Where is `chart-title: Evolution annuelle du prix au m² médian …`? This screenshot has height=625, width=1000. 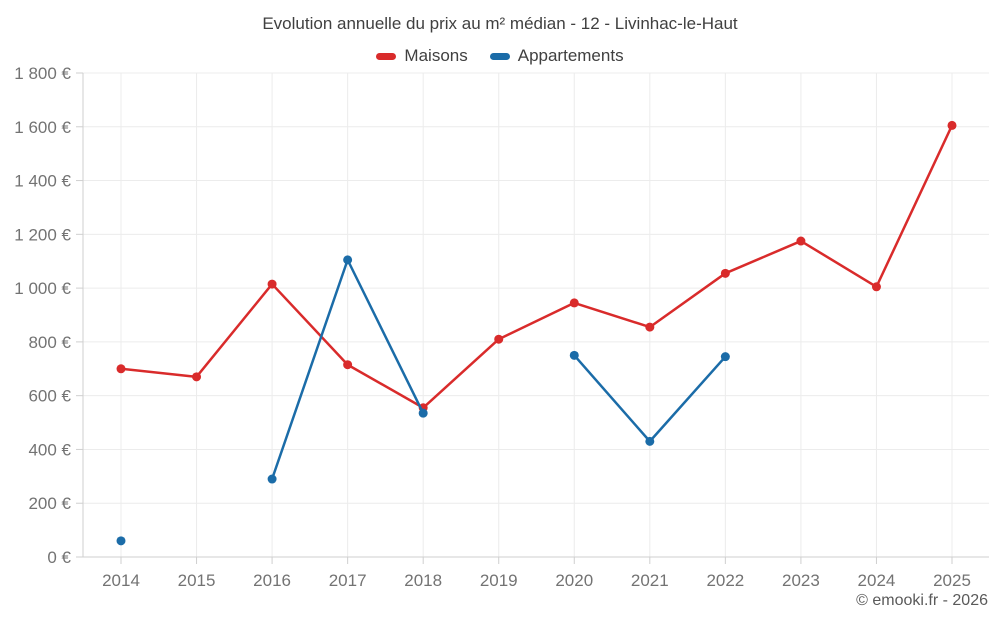
chart-title: Evolution annuelle du prix au m² médian … is located at coordinates (500, 23).